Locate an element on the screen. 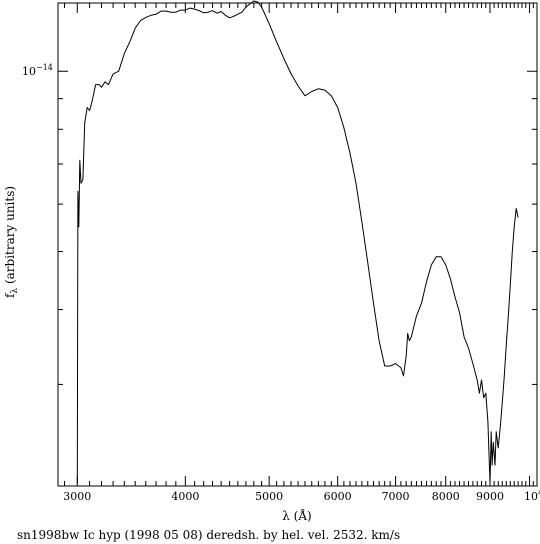 The height and width of the screenshot is (544, 540). x-tick-label: 4000 is located at coordinates (185, 496).